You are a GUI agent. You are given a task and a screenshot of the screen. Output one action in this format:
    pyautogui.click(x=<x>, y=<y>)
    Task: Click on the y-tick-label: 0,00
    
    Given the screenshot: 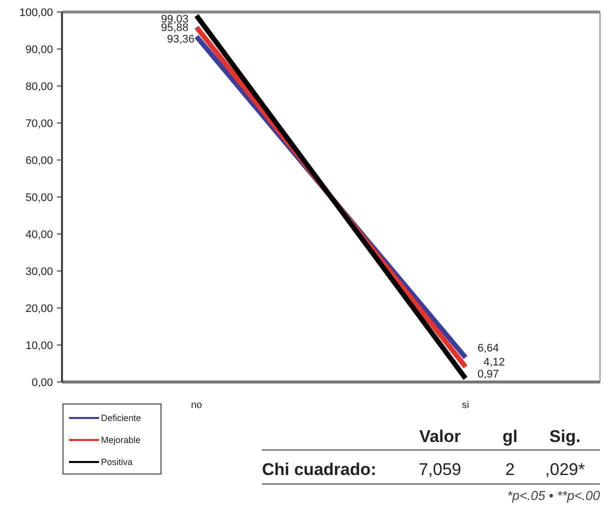 What is the action you would take?
    pyautogui.click(x=42, y=382)
    